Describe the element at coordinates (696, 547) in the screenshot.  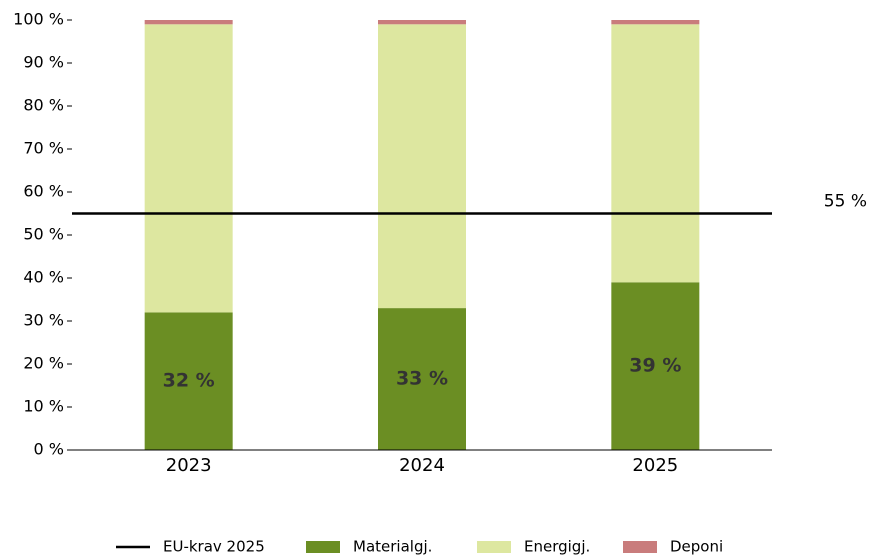
I see `legend-label: Deponi` at that location.